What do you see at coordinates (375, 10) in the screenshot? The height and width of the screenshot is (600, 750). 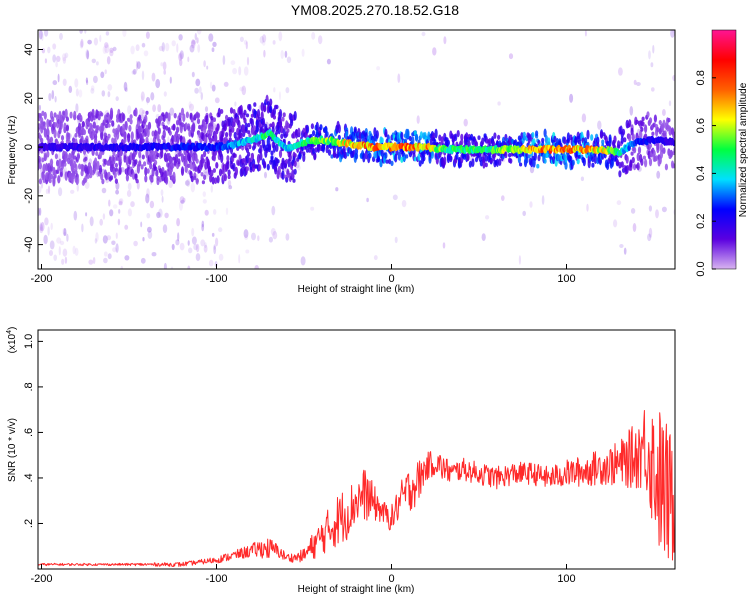 I see `figure-title: YM08.2025.270.18.52.G18` at bounding box center [375, 10].